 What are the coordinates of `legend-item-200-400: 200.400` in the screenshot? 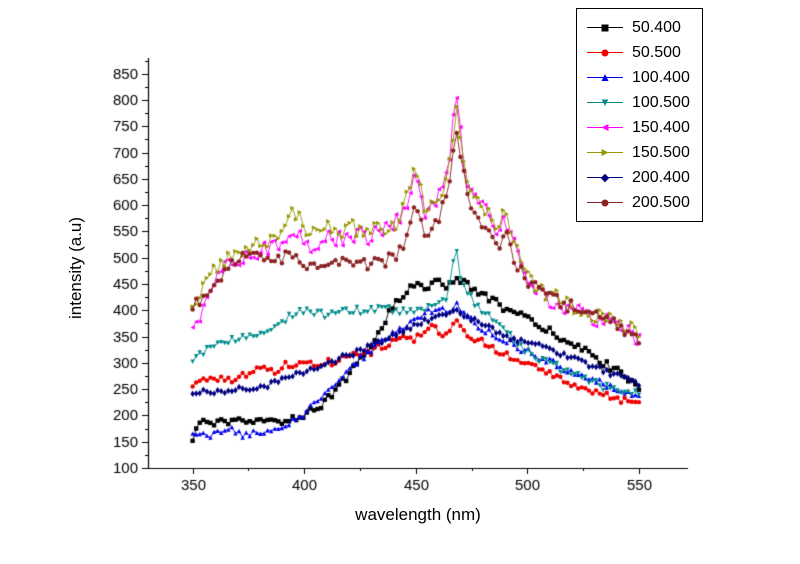 It's located at (638, 177).